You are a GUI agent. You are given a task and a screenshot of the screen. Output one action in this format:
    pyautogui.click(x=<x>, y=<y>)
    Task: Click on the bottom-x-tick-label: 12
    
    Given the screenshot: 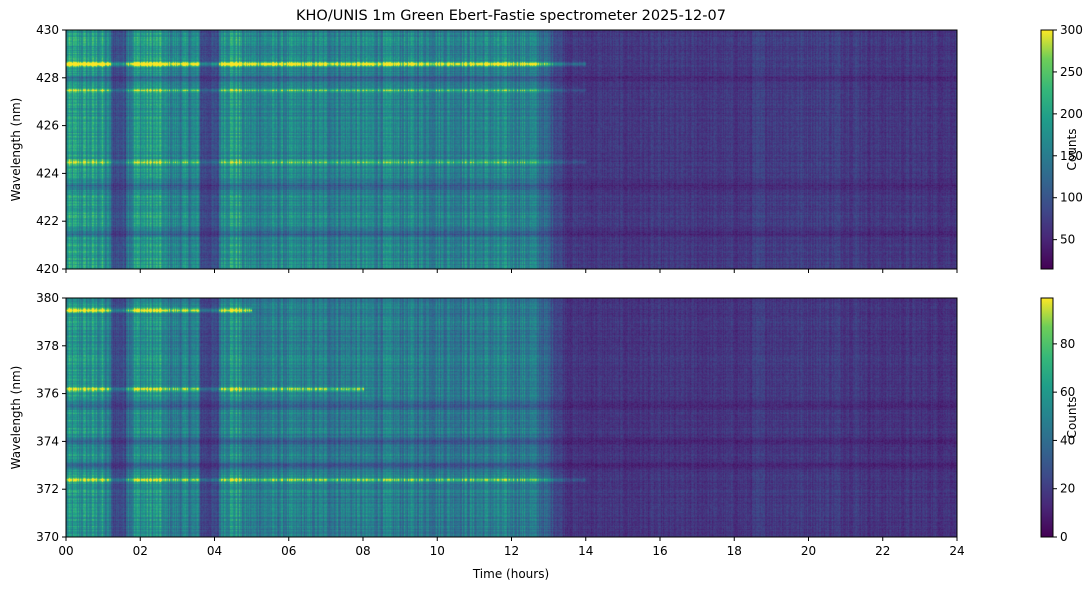 What is the action you would take?
    pyautogui.click(x=511, y=551)
    